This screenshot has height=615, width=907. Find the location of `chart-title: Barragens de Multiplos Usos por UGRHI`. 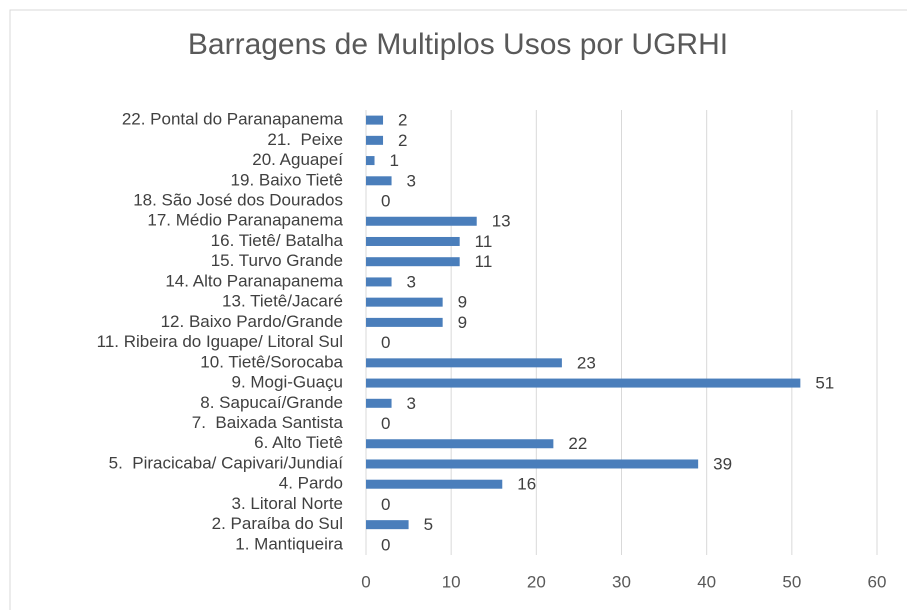

chart-title: Barragens de Multiplos Usos por UGRHI is located at coordinates (458, 44).